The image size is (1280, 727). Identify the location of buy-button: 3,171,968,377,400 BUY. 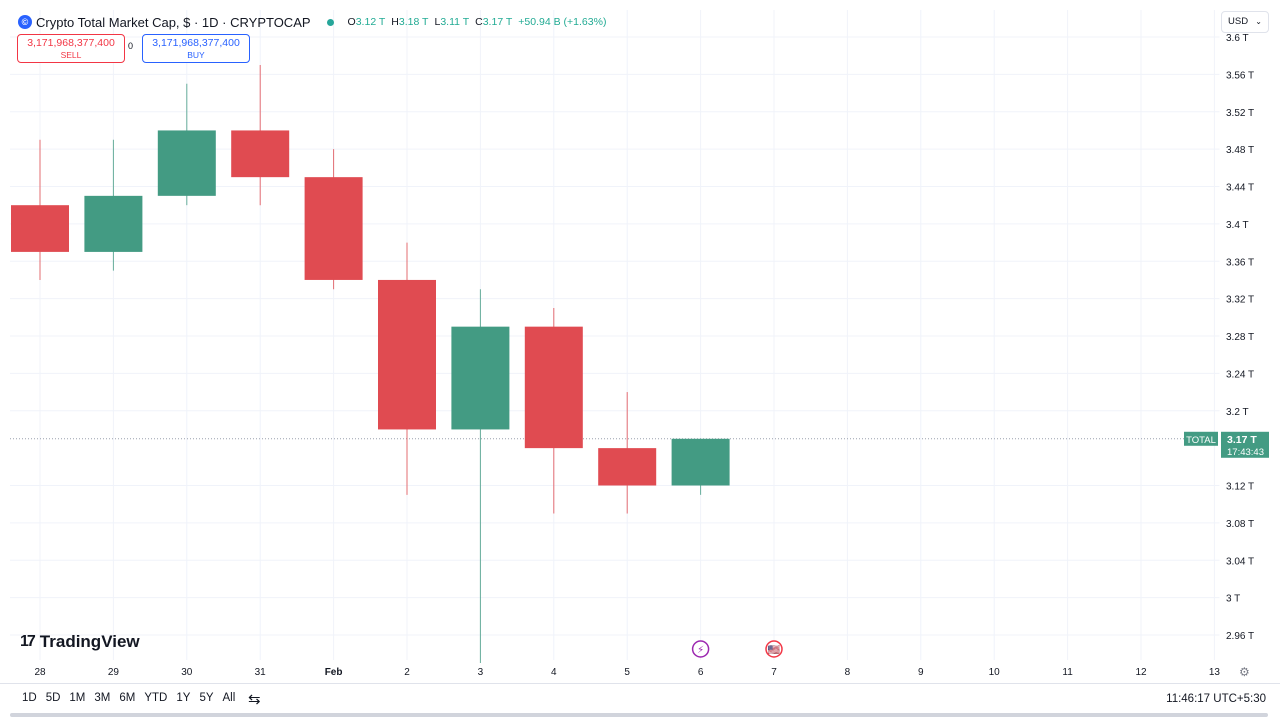
(196, 48).